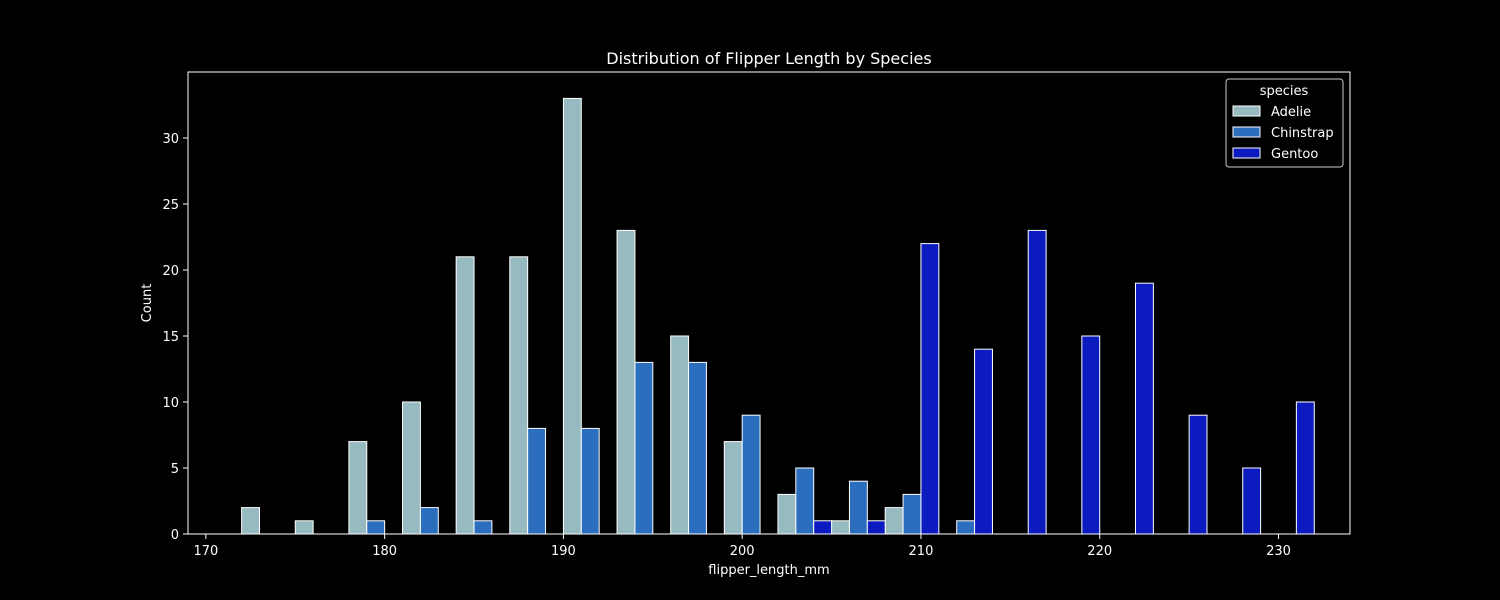  I want to click on x-tick-label: 170, so click(205, 551).